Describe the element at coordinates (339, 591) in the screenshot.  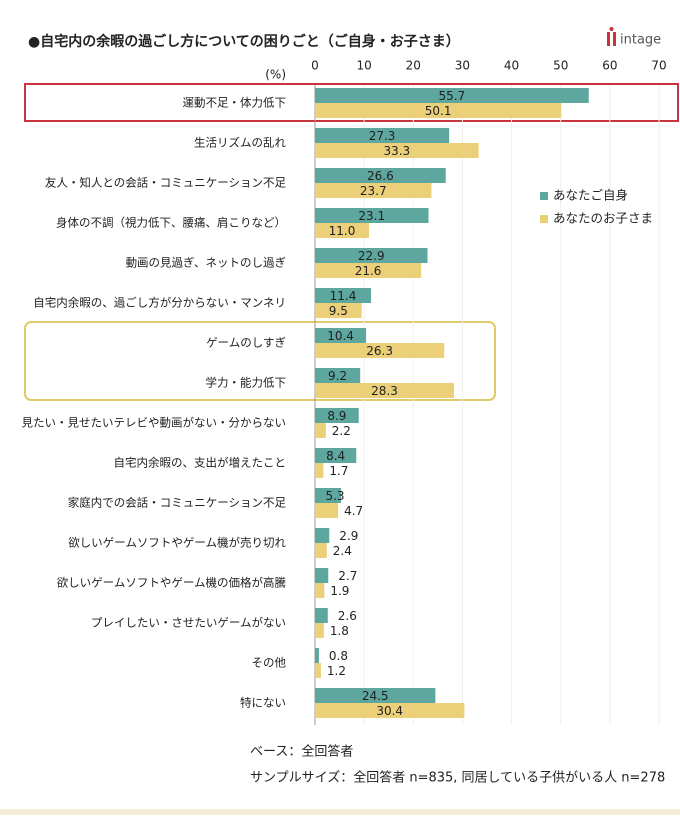
I see `value-label: 1.9` at that location.